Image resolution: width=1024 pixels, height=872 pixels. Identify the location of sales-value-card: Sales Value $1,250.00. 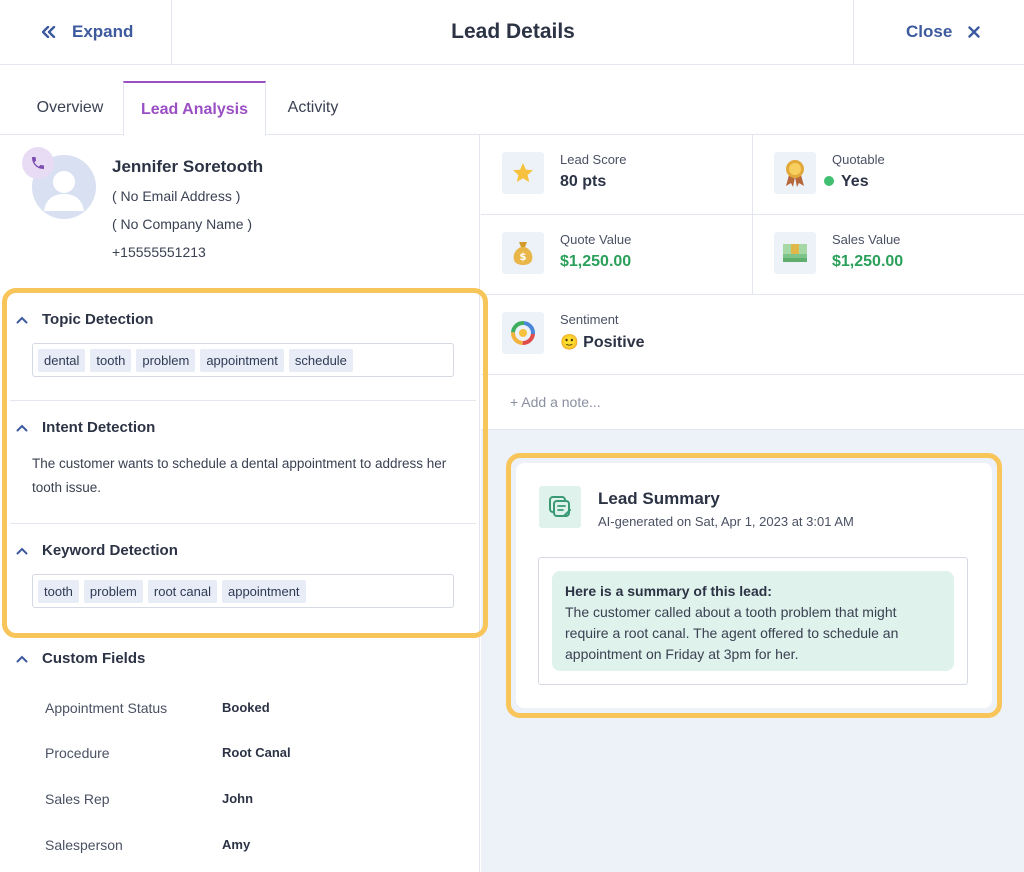
(888, 255).